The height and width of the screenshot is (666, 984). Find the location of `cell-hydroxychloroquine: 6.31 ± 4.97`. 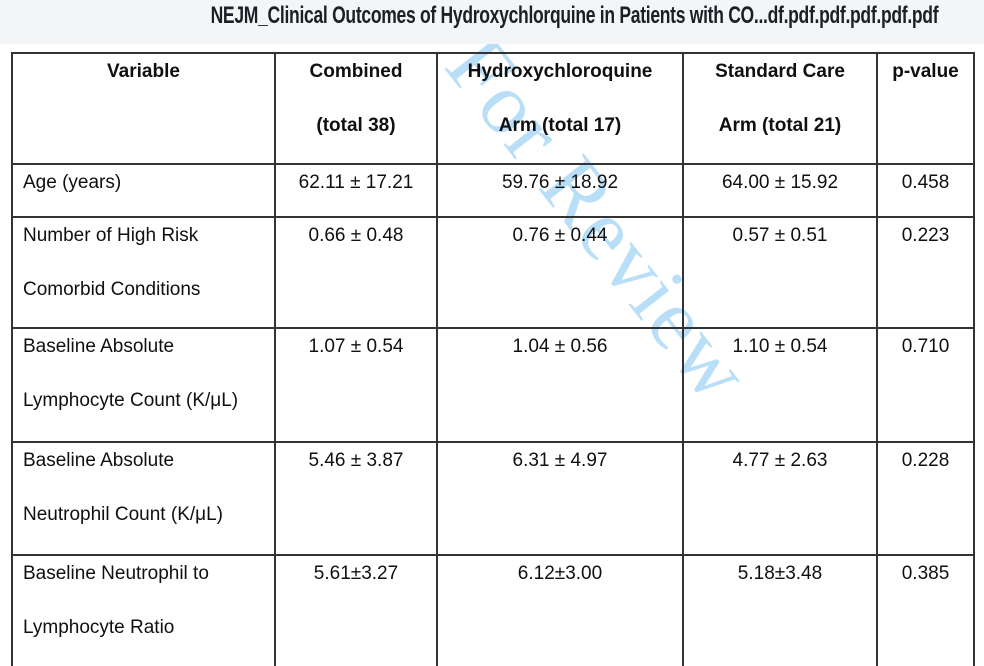

cell-hydroxychloroquine: 6.31 ± 4.97 is located at coordinates (560, 498).